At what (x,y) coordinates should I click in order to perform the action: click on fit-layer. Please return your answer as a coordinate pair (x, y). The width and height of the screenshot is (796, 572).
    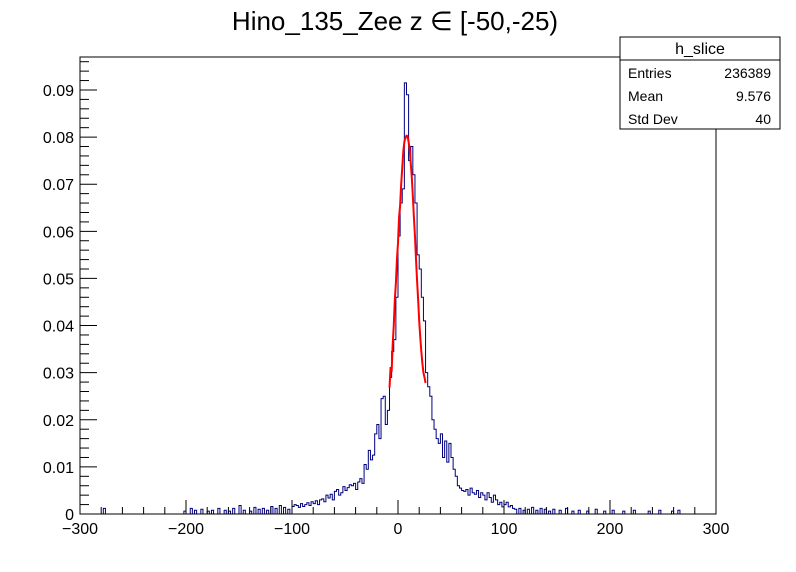
    Looking at the image, I should click on (407, 261).